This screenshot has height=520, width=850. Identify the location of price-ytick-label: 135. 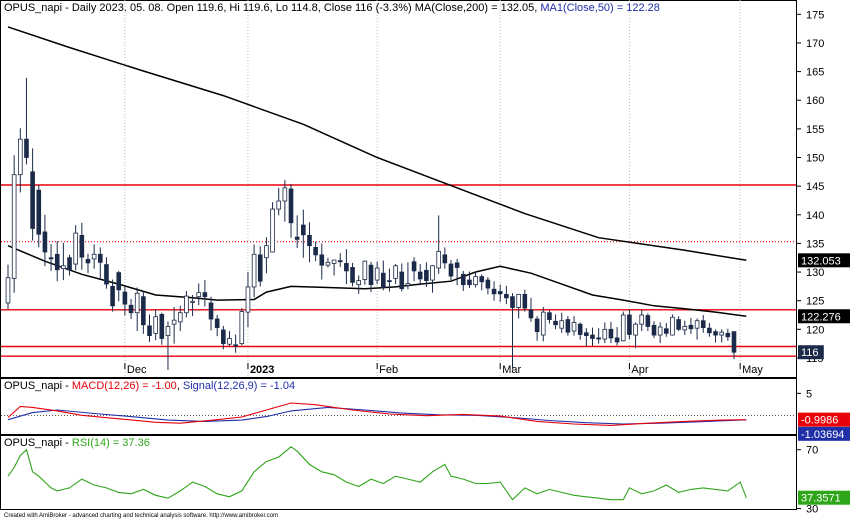
(815, 244).